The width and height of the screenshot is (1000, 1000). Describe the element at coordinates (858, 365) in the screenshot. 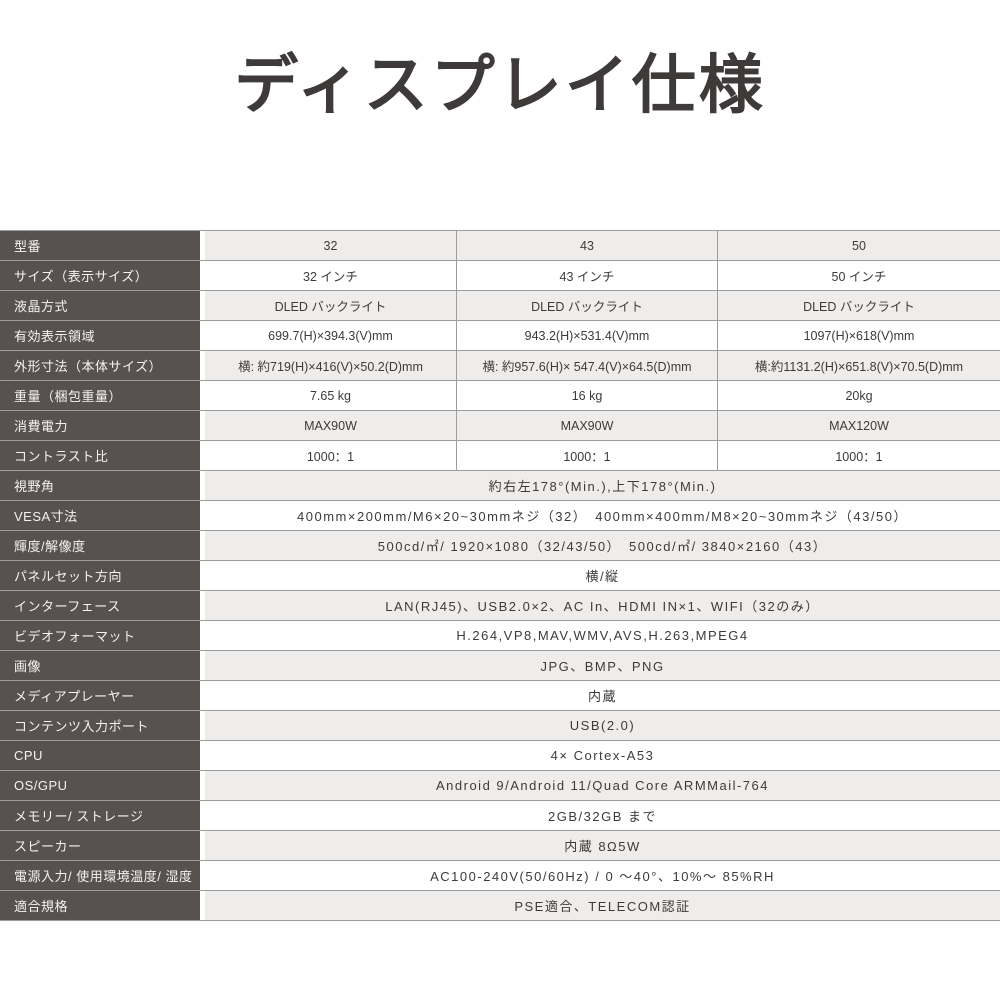

I see `spec-value-model-50: 横:約1131.2(H)×651.8(V)×70.5(D)mm` at that location.